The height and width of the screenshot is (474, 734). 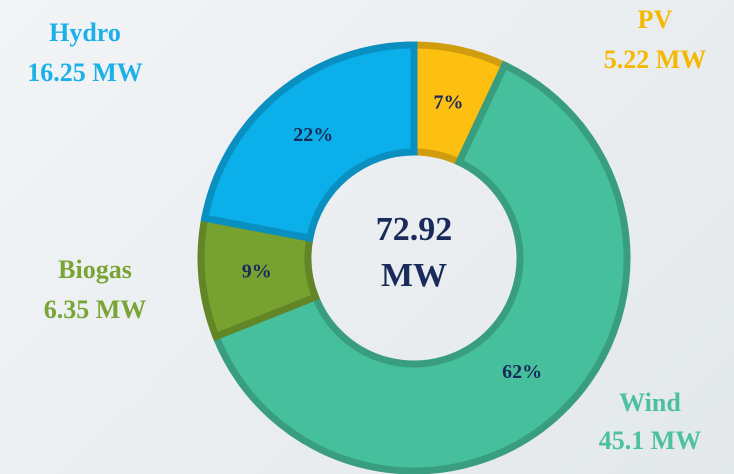 I want to click on donut-slice, so click(x=309, y=142).